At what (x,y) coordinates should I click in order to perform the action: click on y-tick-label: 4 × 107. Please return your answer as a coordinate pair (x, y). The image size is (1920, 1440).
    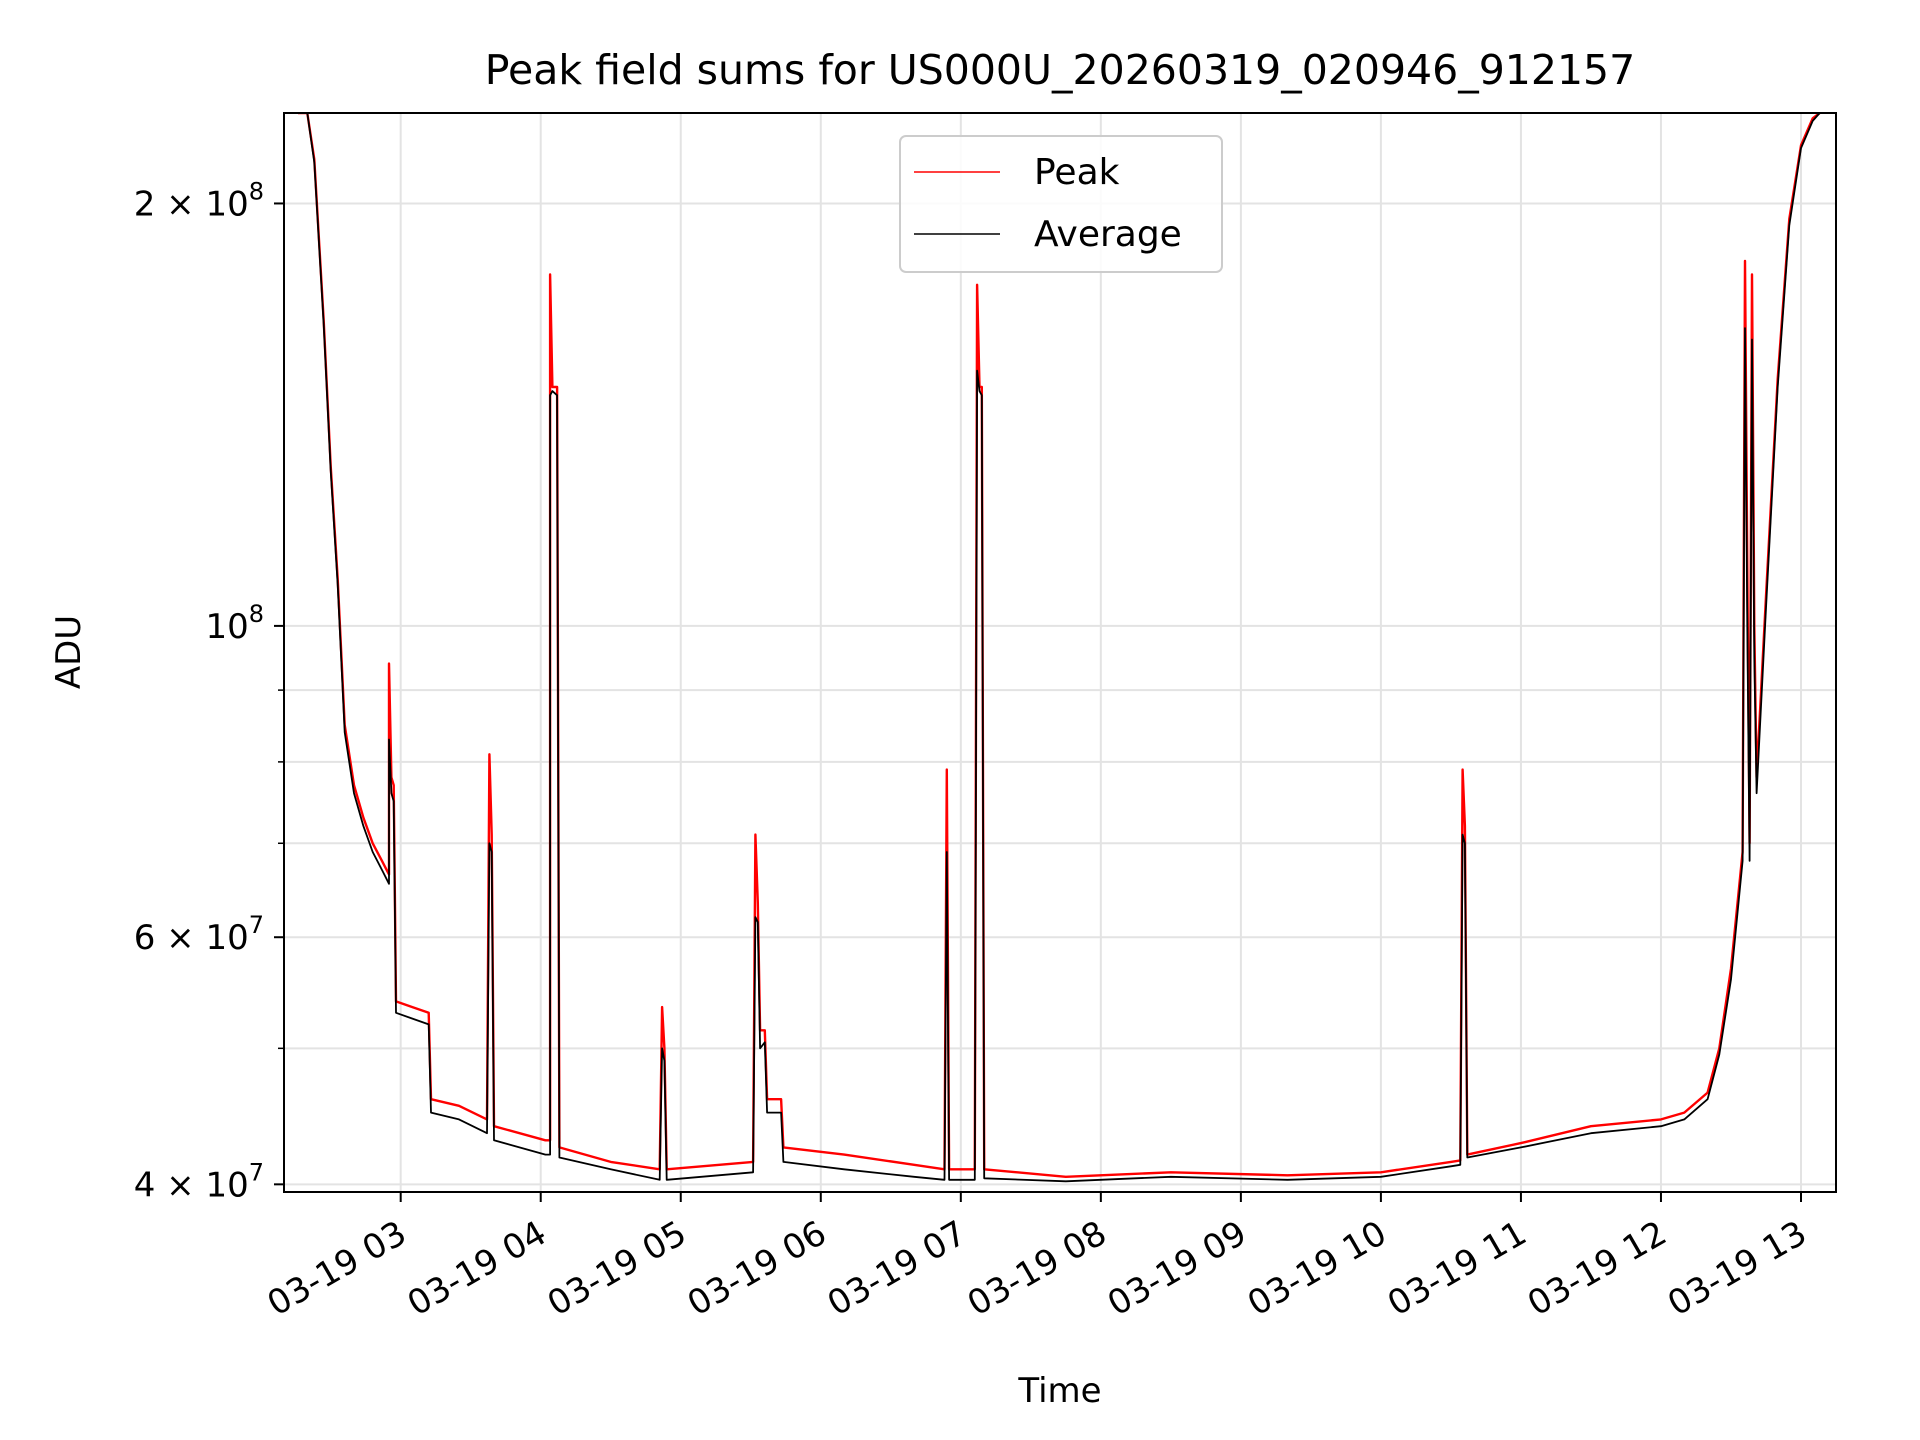
    Looking at the image, I should click on (199, 1181).